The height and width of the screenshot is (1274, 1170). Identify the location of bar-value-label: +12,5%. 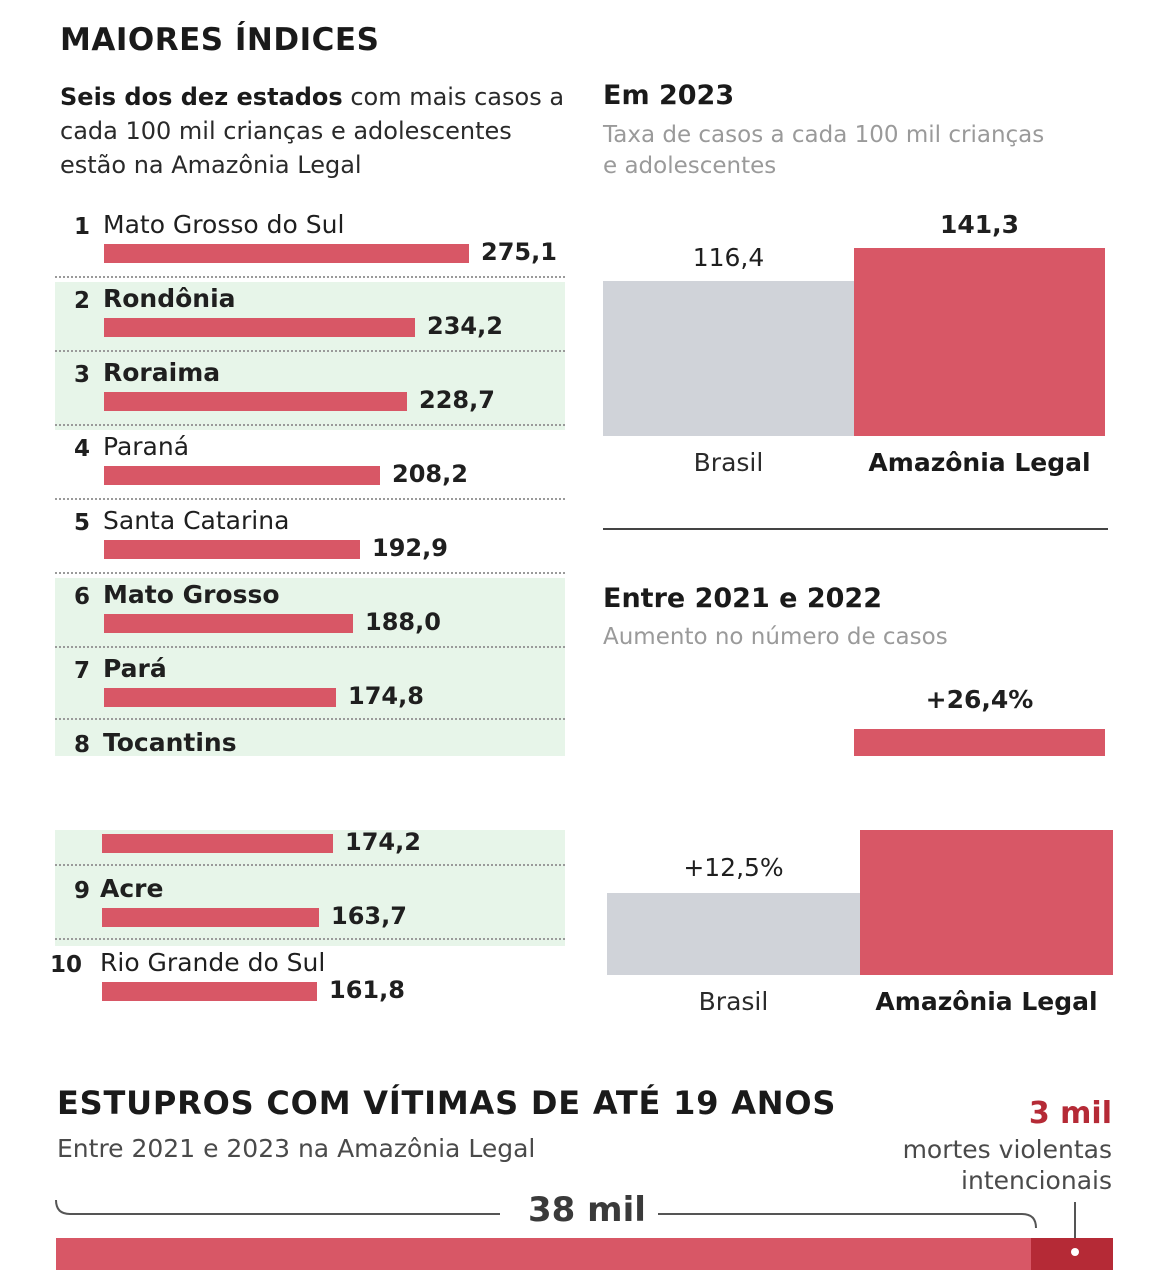
(733, 867).